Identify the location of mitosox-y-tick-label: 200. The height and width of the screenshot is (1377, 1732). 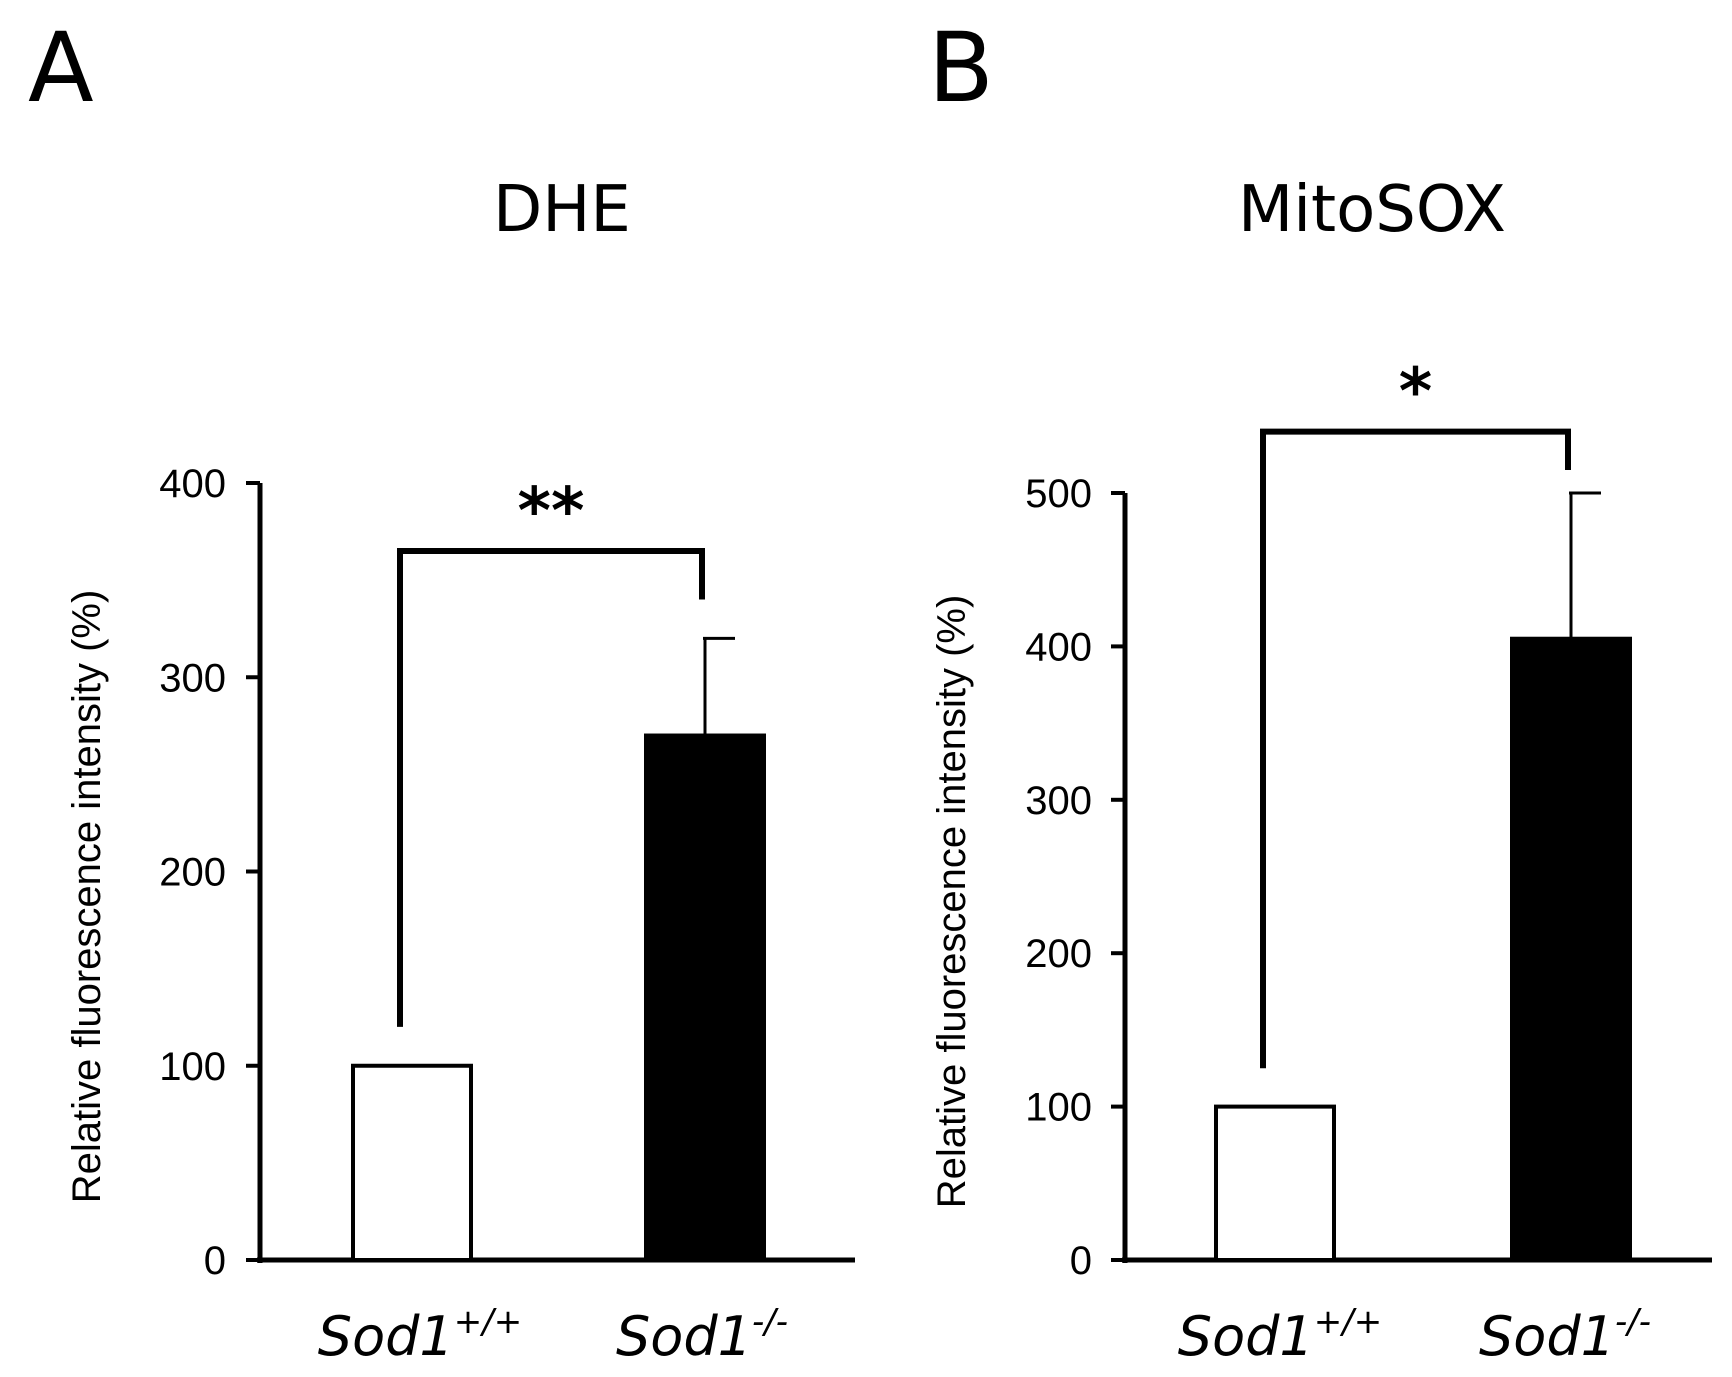
(1058, 954).